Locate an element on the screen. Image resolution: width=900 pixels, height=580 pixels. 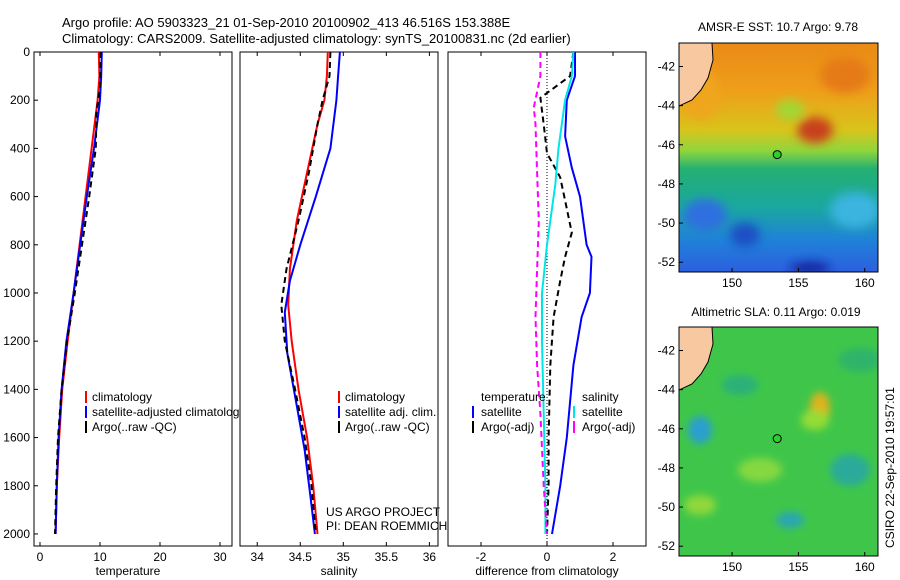
salinity-x-tick-label: 35.5 is located at coordinates (387, 557).